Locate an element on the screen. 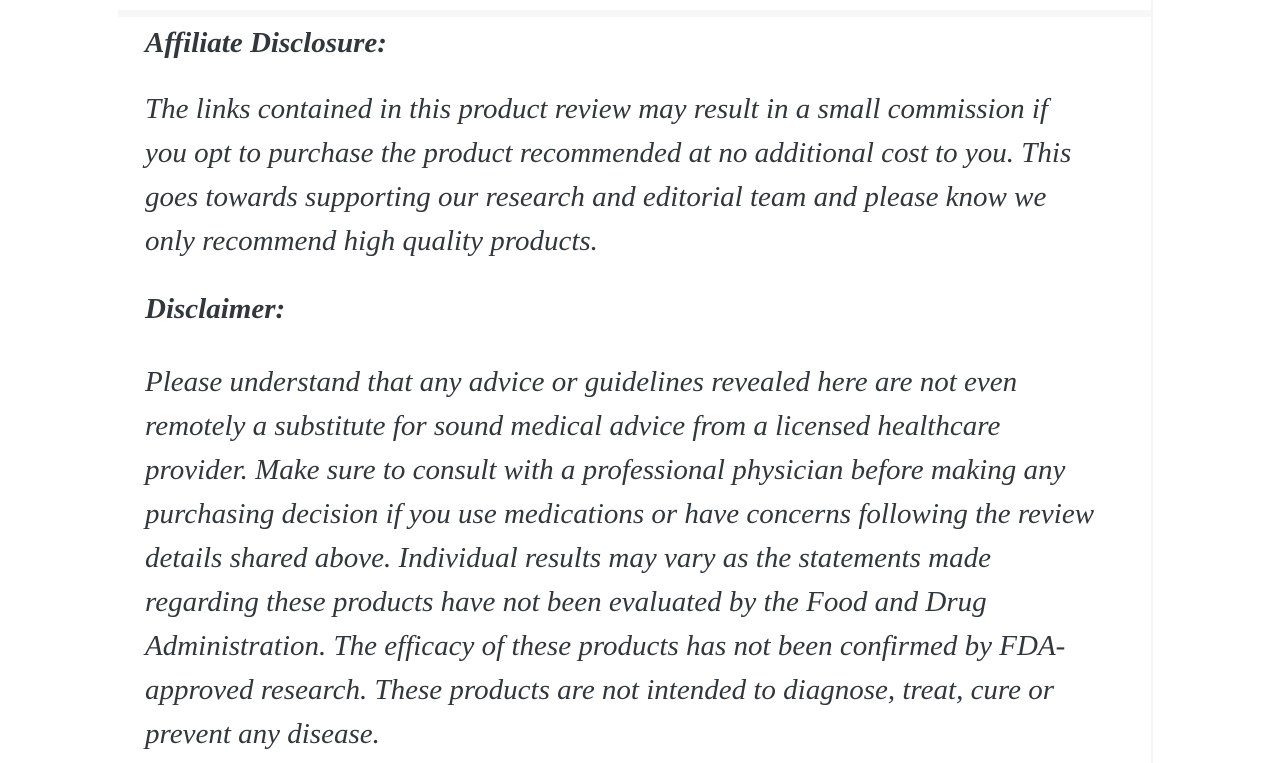 This screenshot has width=1280, height=763. top-divider-strip is located at coordinates (634, 13).